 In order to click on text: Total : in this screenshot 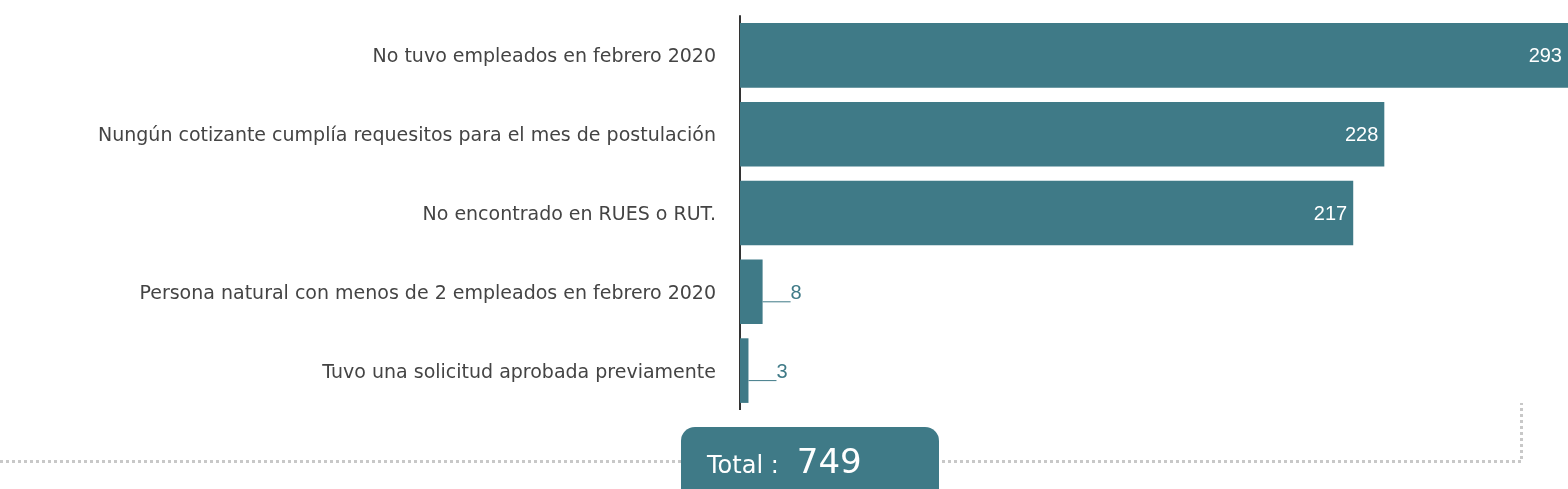, I will do `click(743, 465)`.